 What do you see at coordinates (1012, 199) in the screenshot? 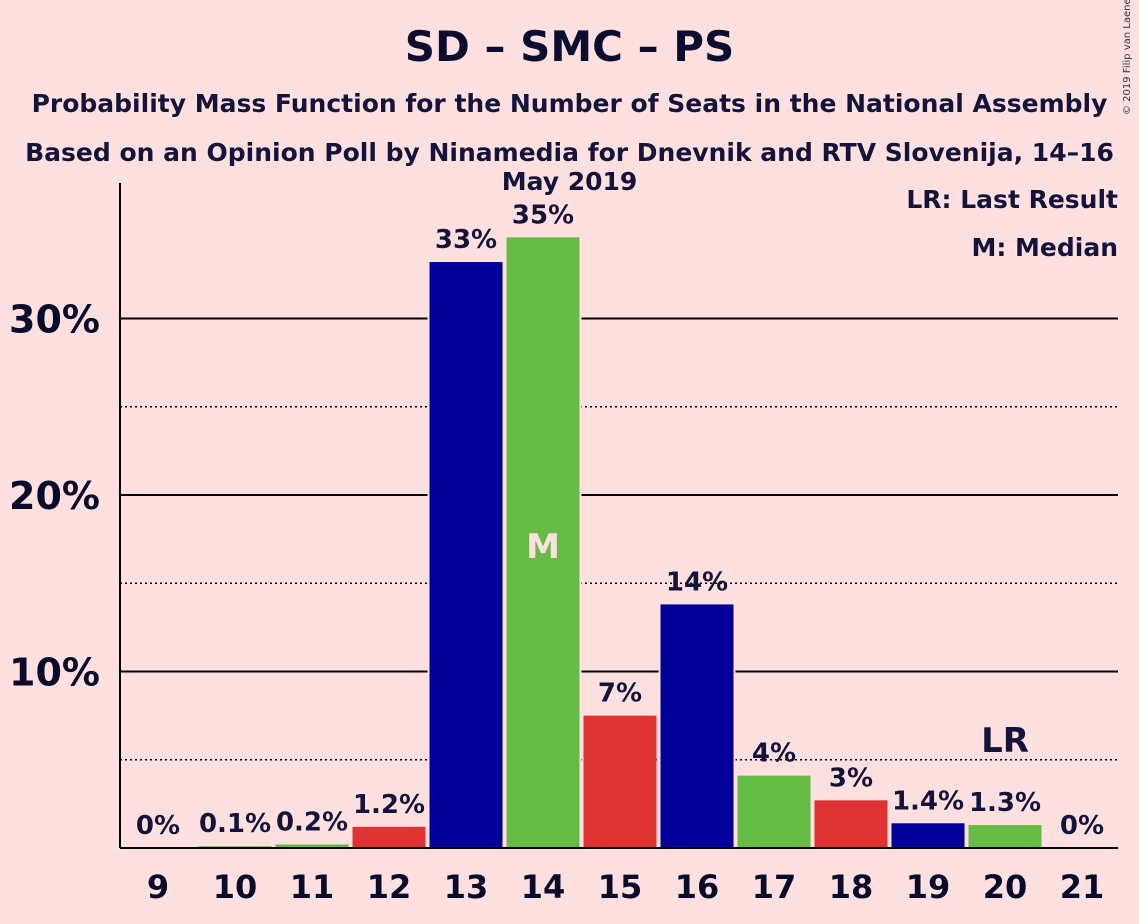
I see `legend-last-result: LR: Last Result` at bounding box center [1012, 199].